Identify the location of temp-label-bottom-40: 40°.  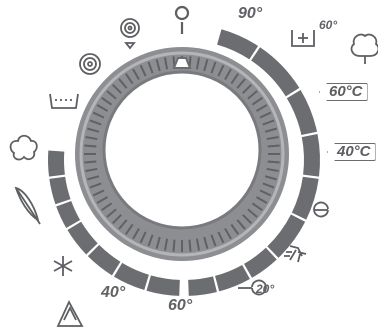
(113, 292).